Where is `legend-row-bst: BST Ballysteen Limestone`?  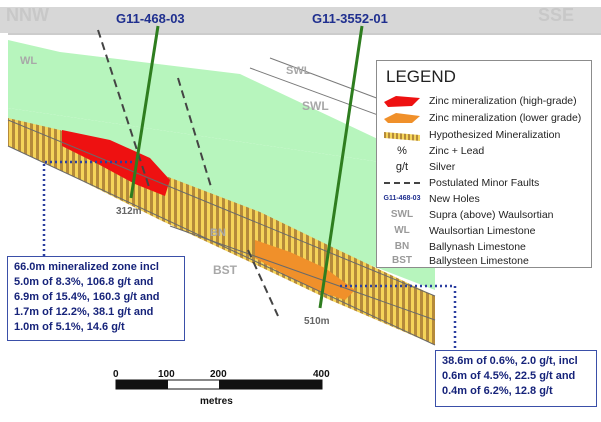 legend-row-bst: BST Ballysteen Limestone is located at coordinates (484, 261).